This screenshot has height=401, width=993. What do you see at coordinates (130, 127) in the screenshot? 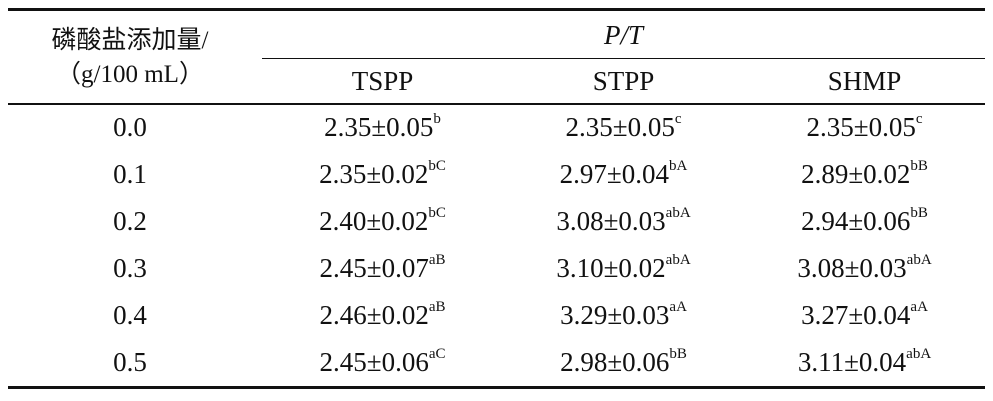
I see `row-dose: 0.0` at bounding box center [130, 127].